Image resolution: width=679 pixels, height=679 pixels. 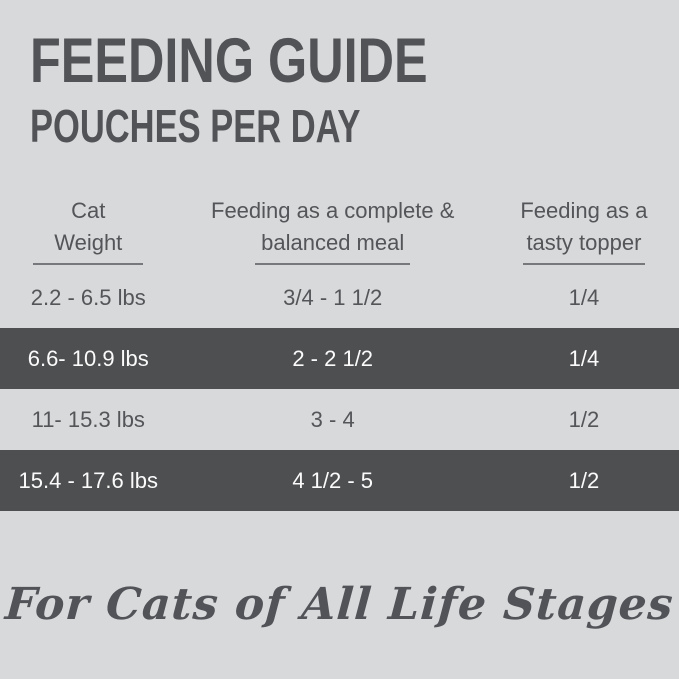 I want to click on cell-weight: 11- 15.3 lbs, so click(x=88, y=419).